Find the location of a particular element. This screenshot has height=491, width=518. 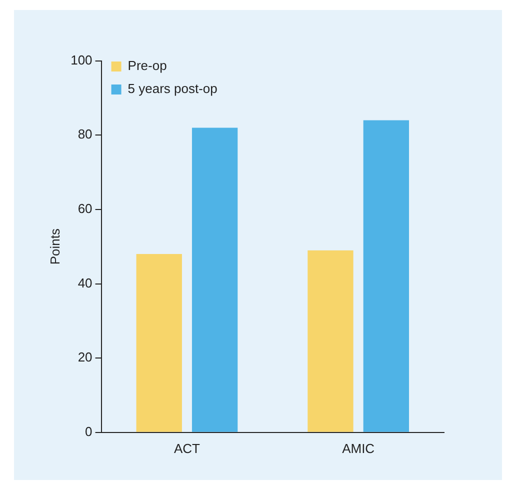

y-tick-label: 60 is located at coordinates (85, 208).